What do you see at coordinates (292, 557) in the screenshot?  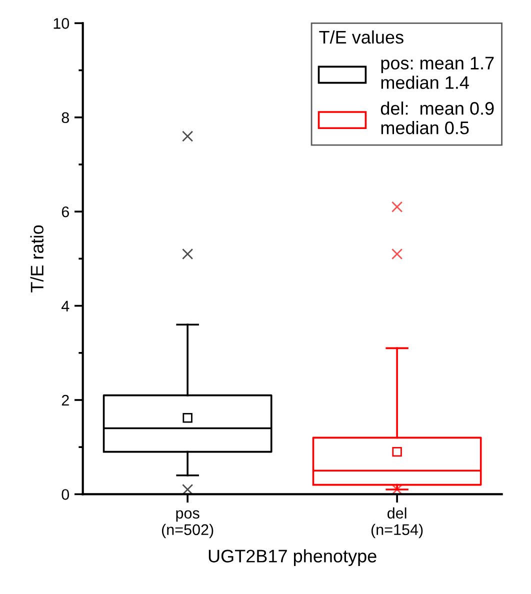 I see `x-axis-title: UGT2B17 phenotype` at bounding box center [292, 557].